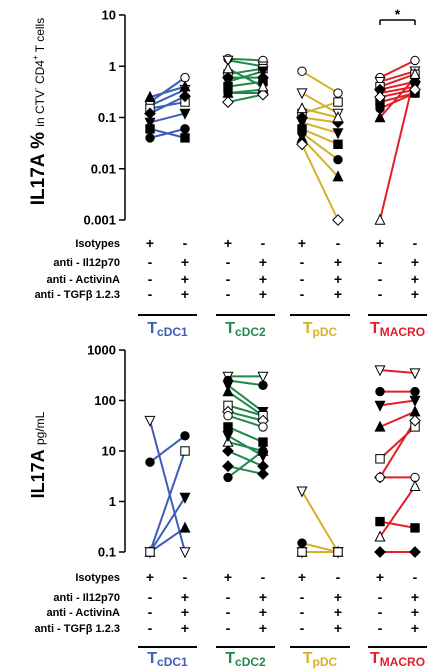 The image size is (435, 670). I want to click on y-tick-label: 1, so click(112, 66).